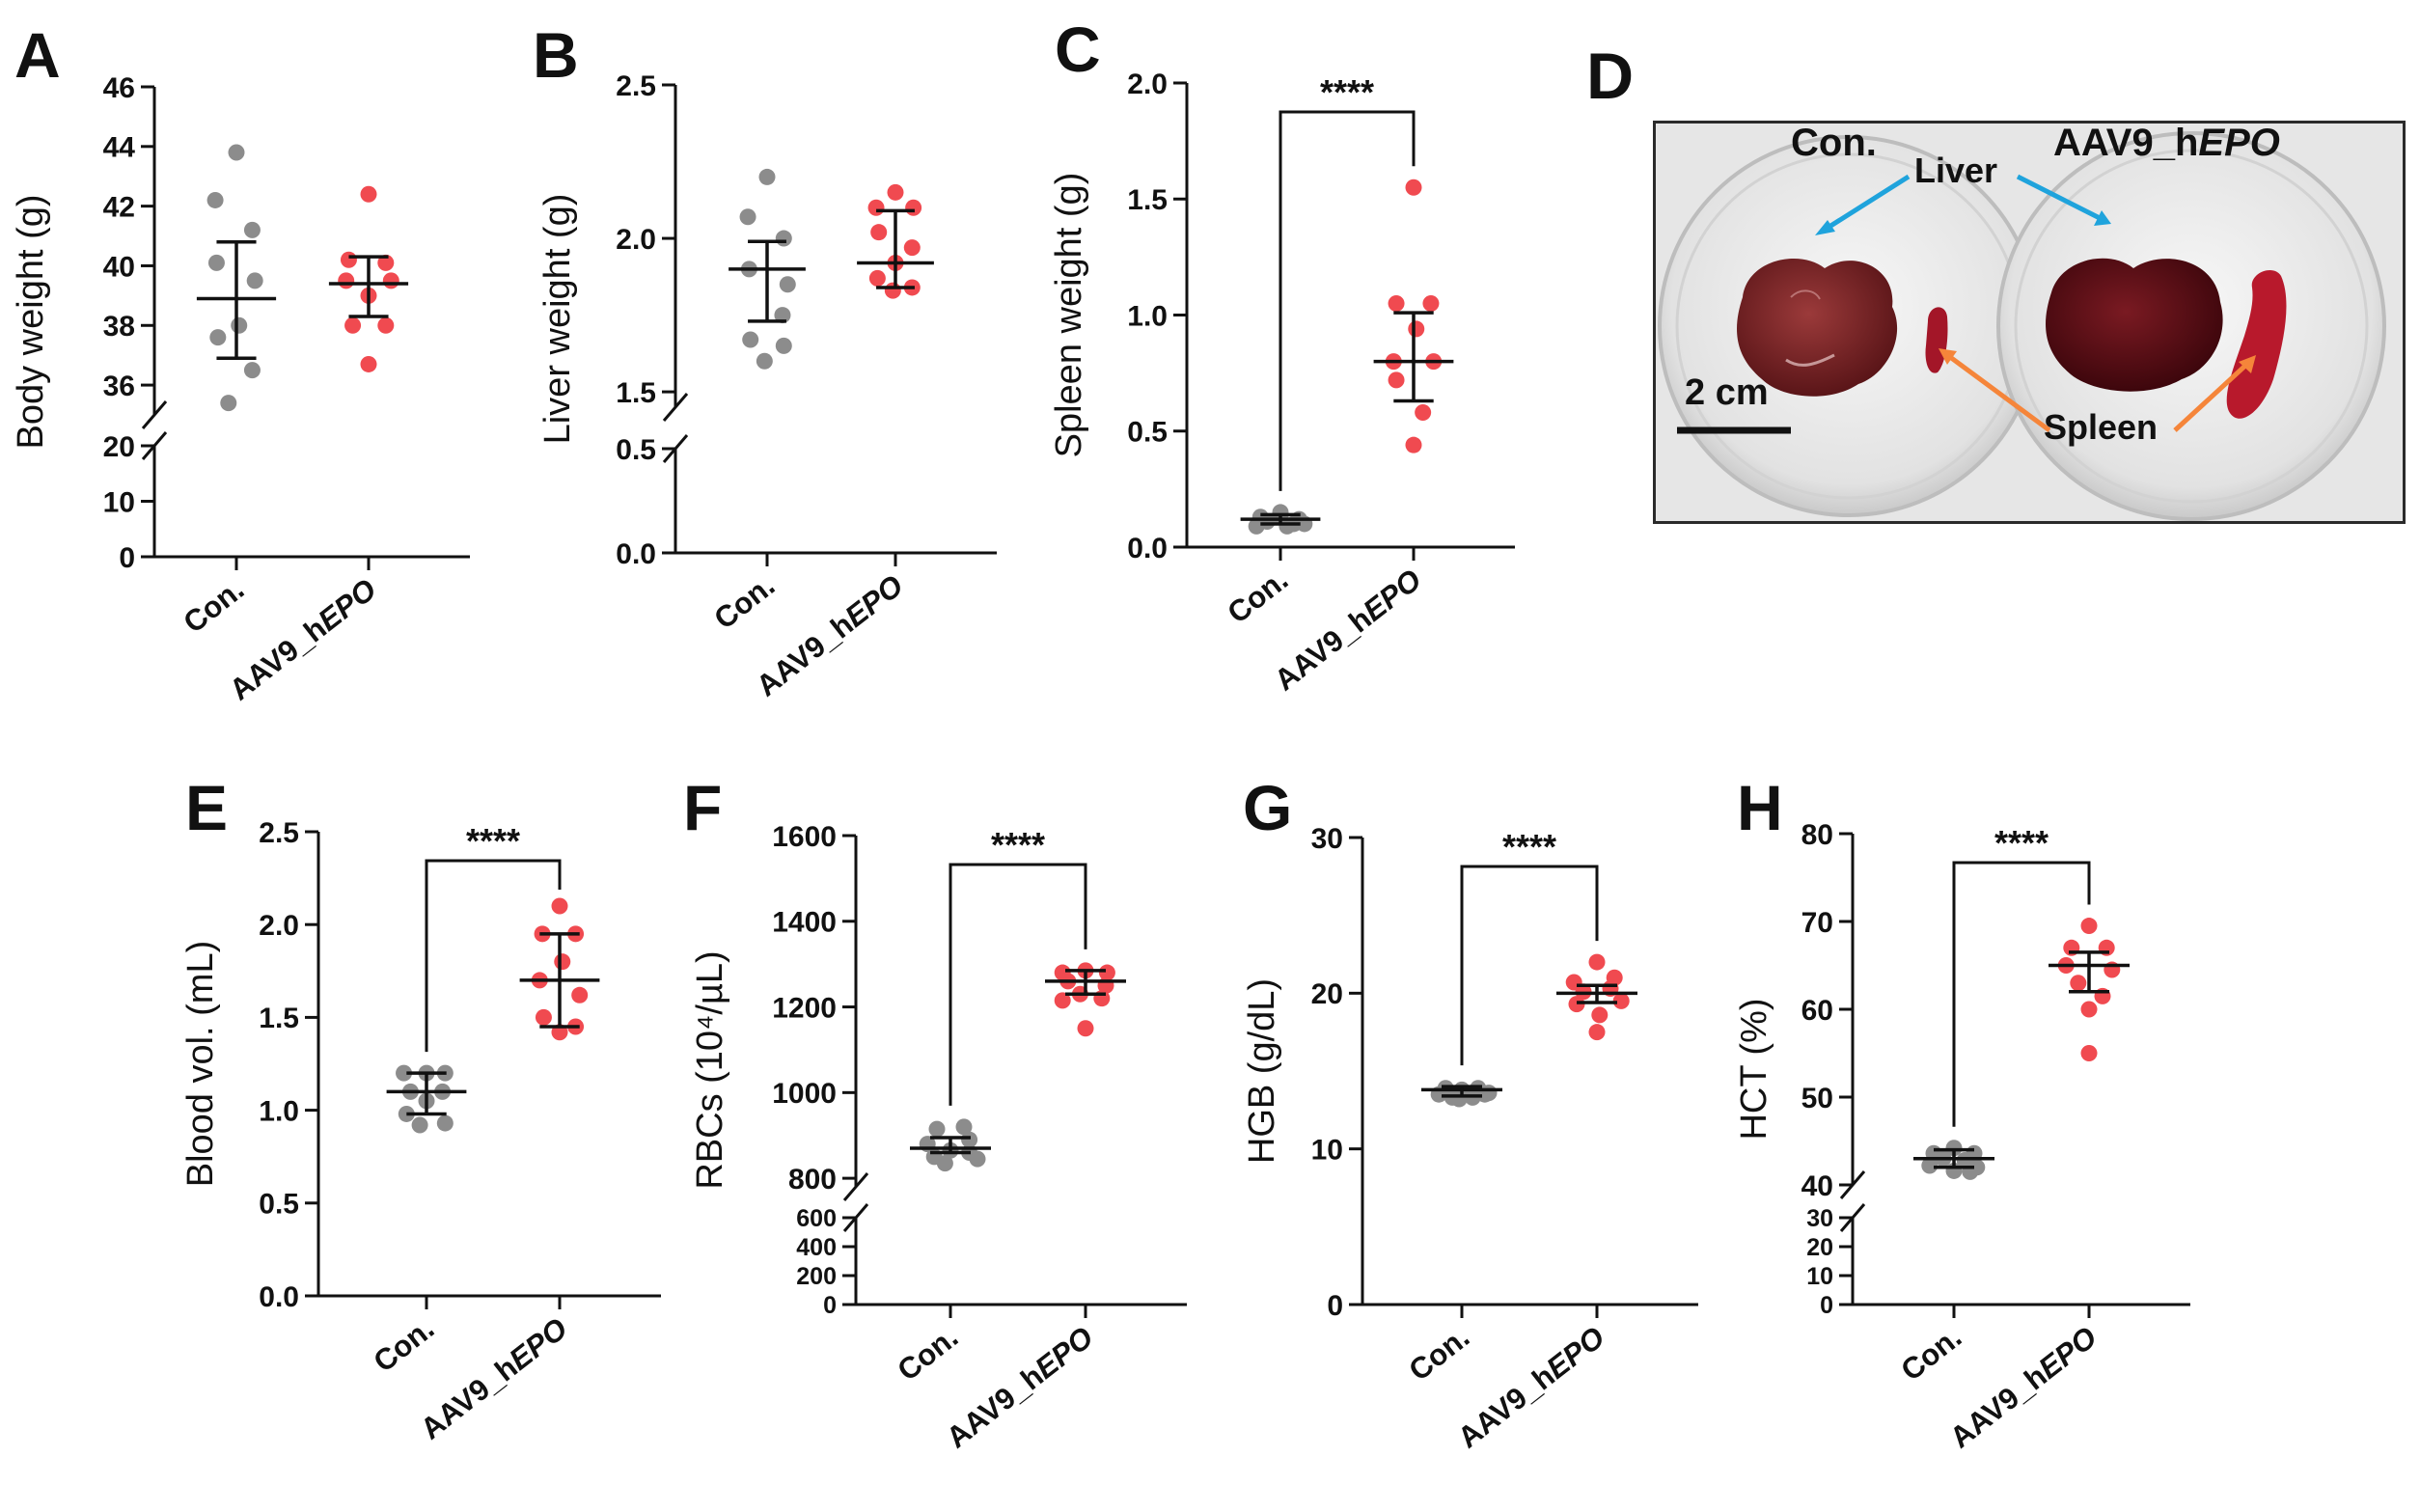  Describe the element at coordinates (119, 267) in the screenshot. I see `y-tick-label-a: 40` at that location.